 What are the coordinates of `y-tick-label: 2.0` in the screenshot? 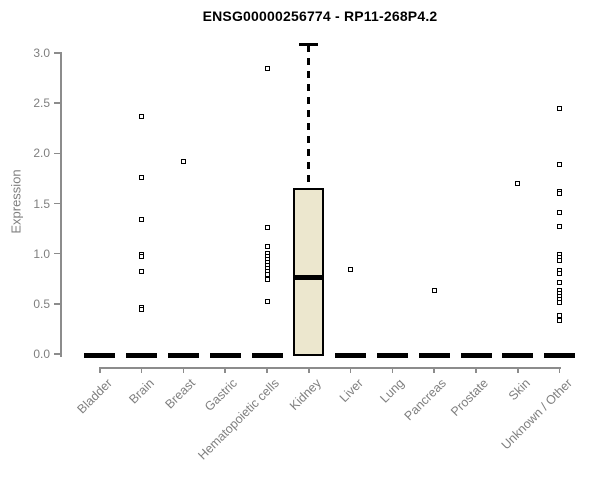 It's located at (41, 153).